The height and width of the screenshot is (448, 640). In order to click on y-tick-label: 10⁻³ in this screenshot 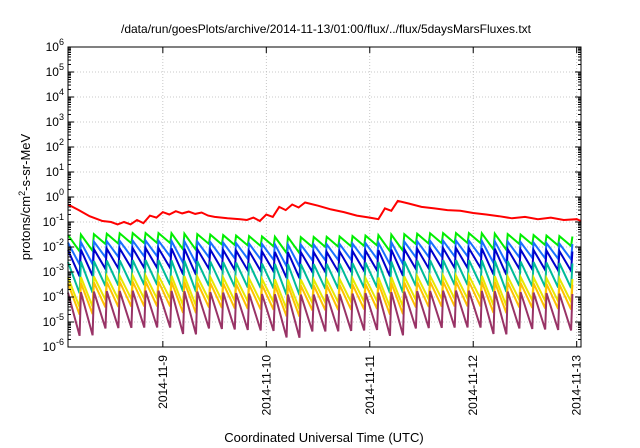, I will do `click(53, 270)`.